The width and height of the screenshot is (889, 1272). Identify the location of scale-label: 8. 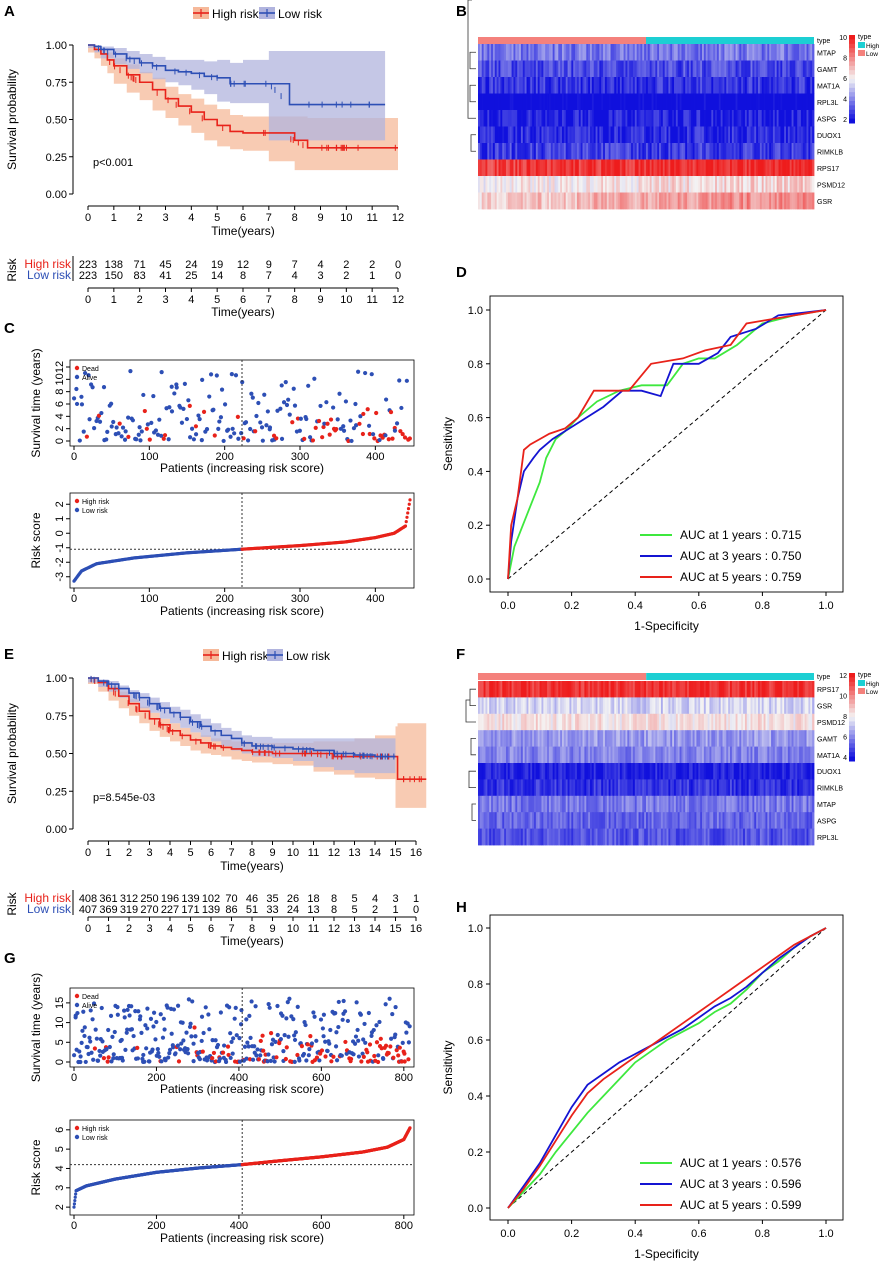
(845, 717).